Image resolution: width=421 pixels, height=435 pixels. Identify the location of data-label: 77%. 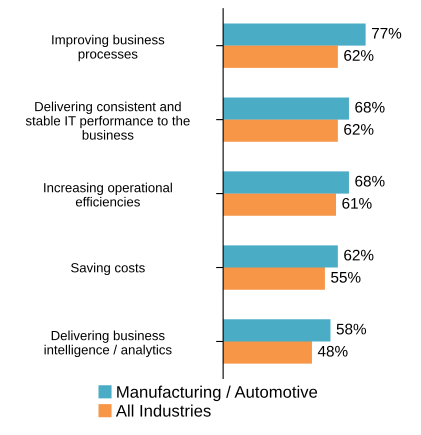
(387, 33).